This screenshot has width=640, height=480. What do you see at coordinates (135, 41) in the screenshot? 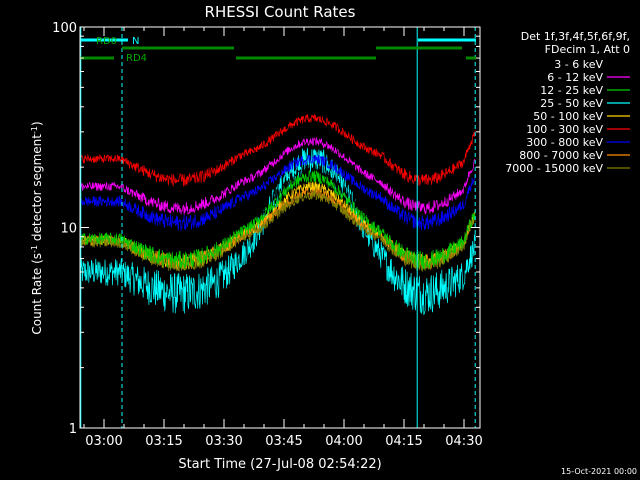
I see `flag-label: N` at bounding box center [135, 41].